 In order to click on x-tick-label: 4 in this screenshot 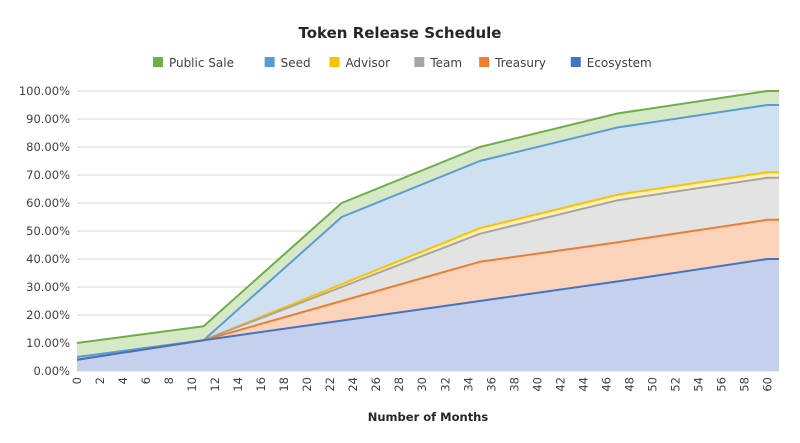, I will do `click(123, 380)`.